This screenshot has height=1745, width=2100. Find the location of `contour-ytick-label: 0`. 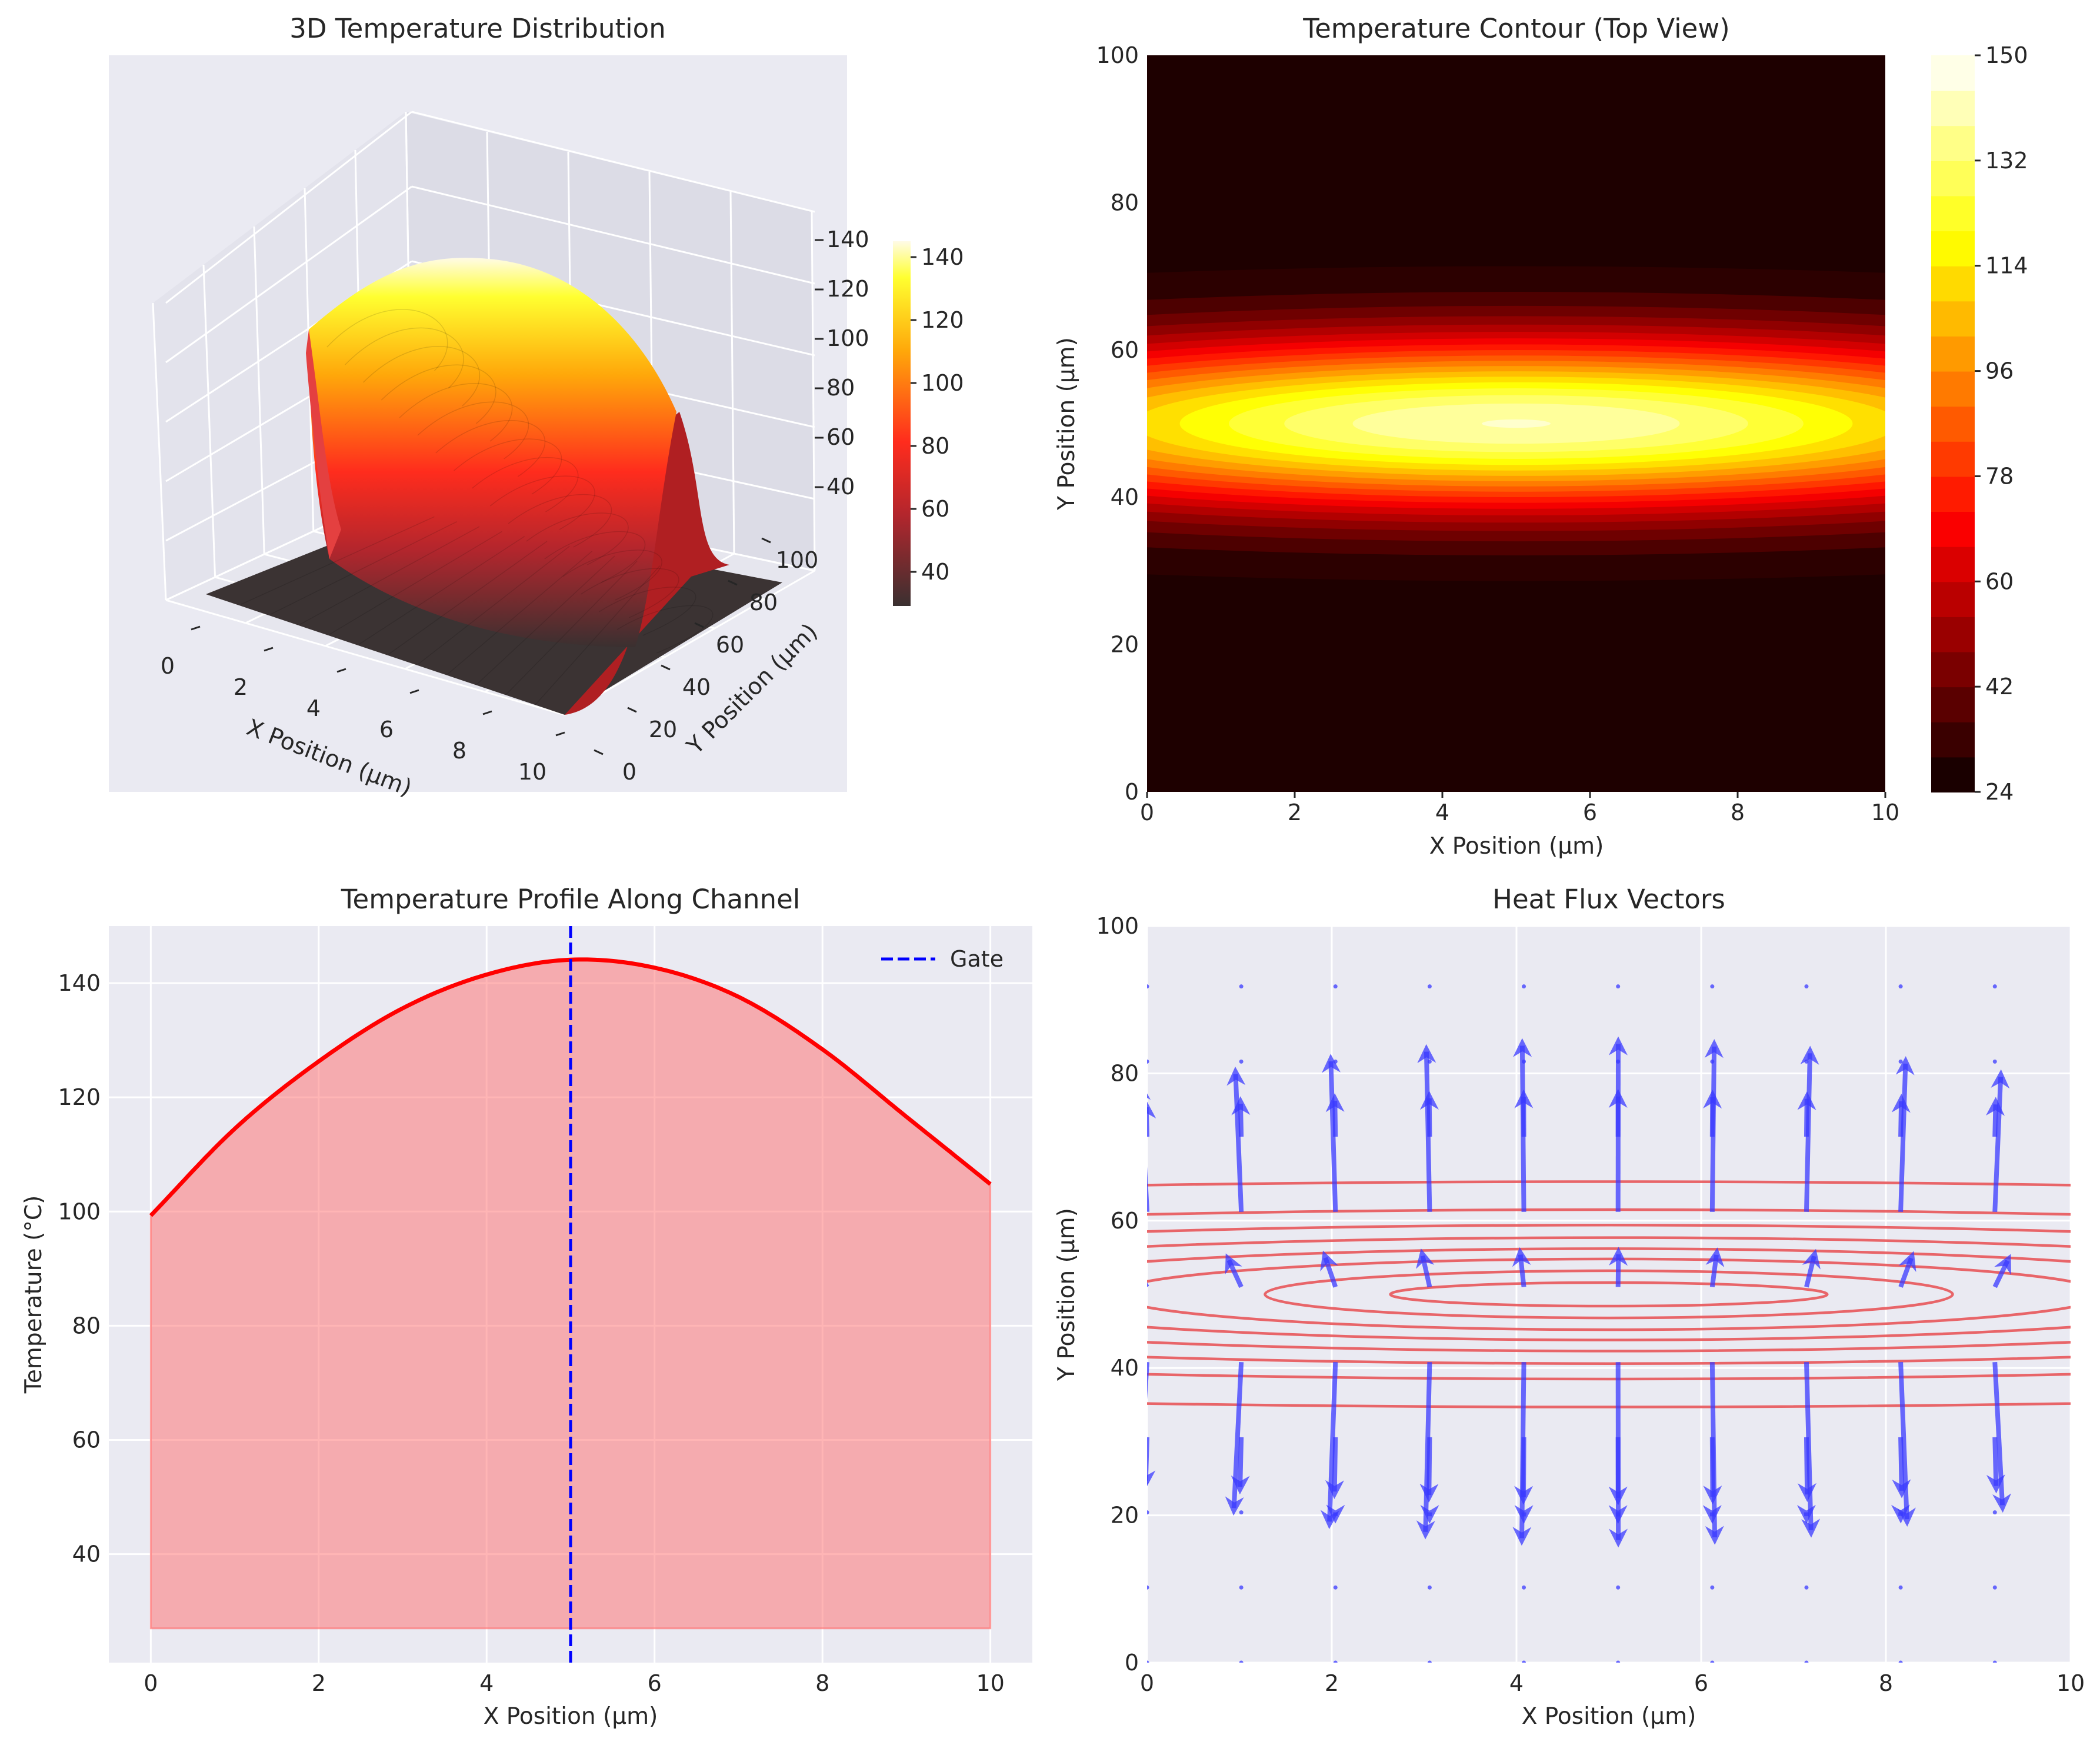

contour-ytick-label: 0 is located at coordinates (1132, 792).